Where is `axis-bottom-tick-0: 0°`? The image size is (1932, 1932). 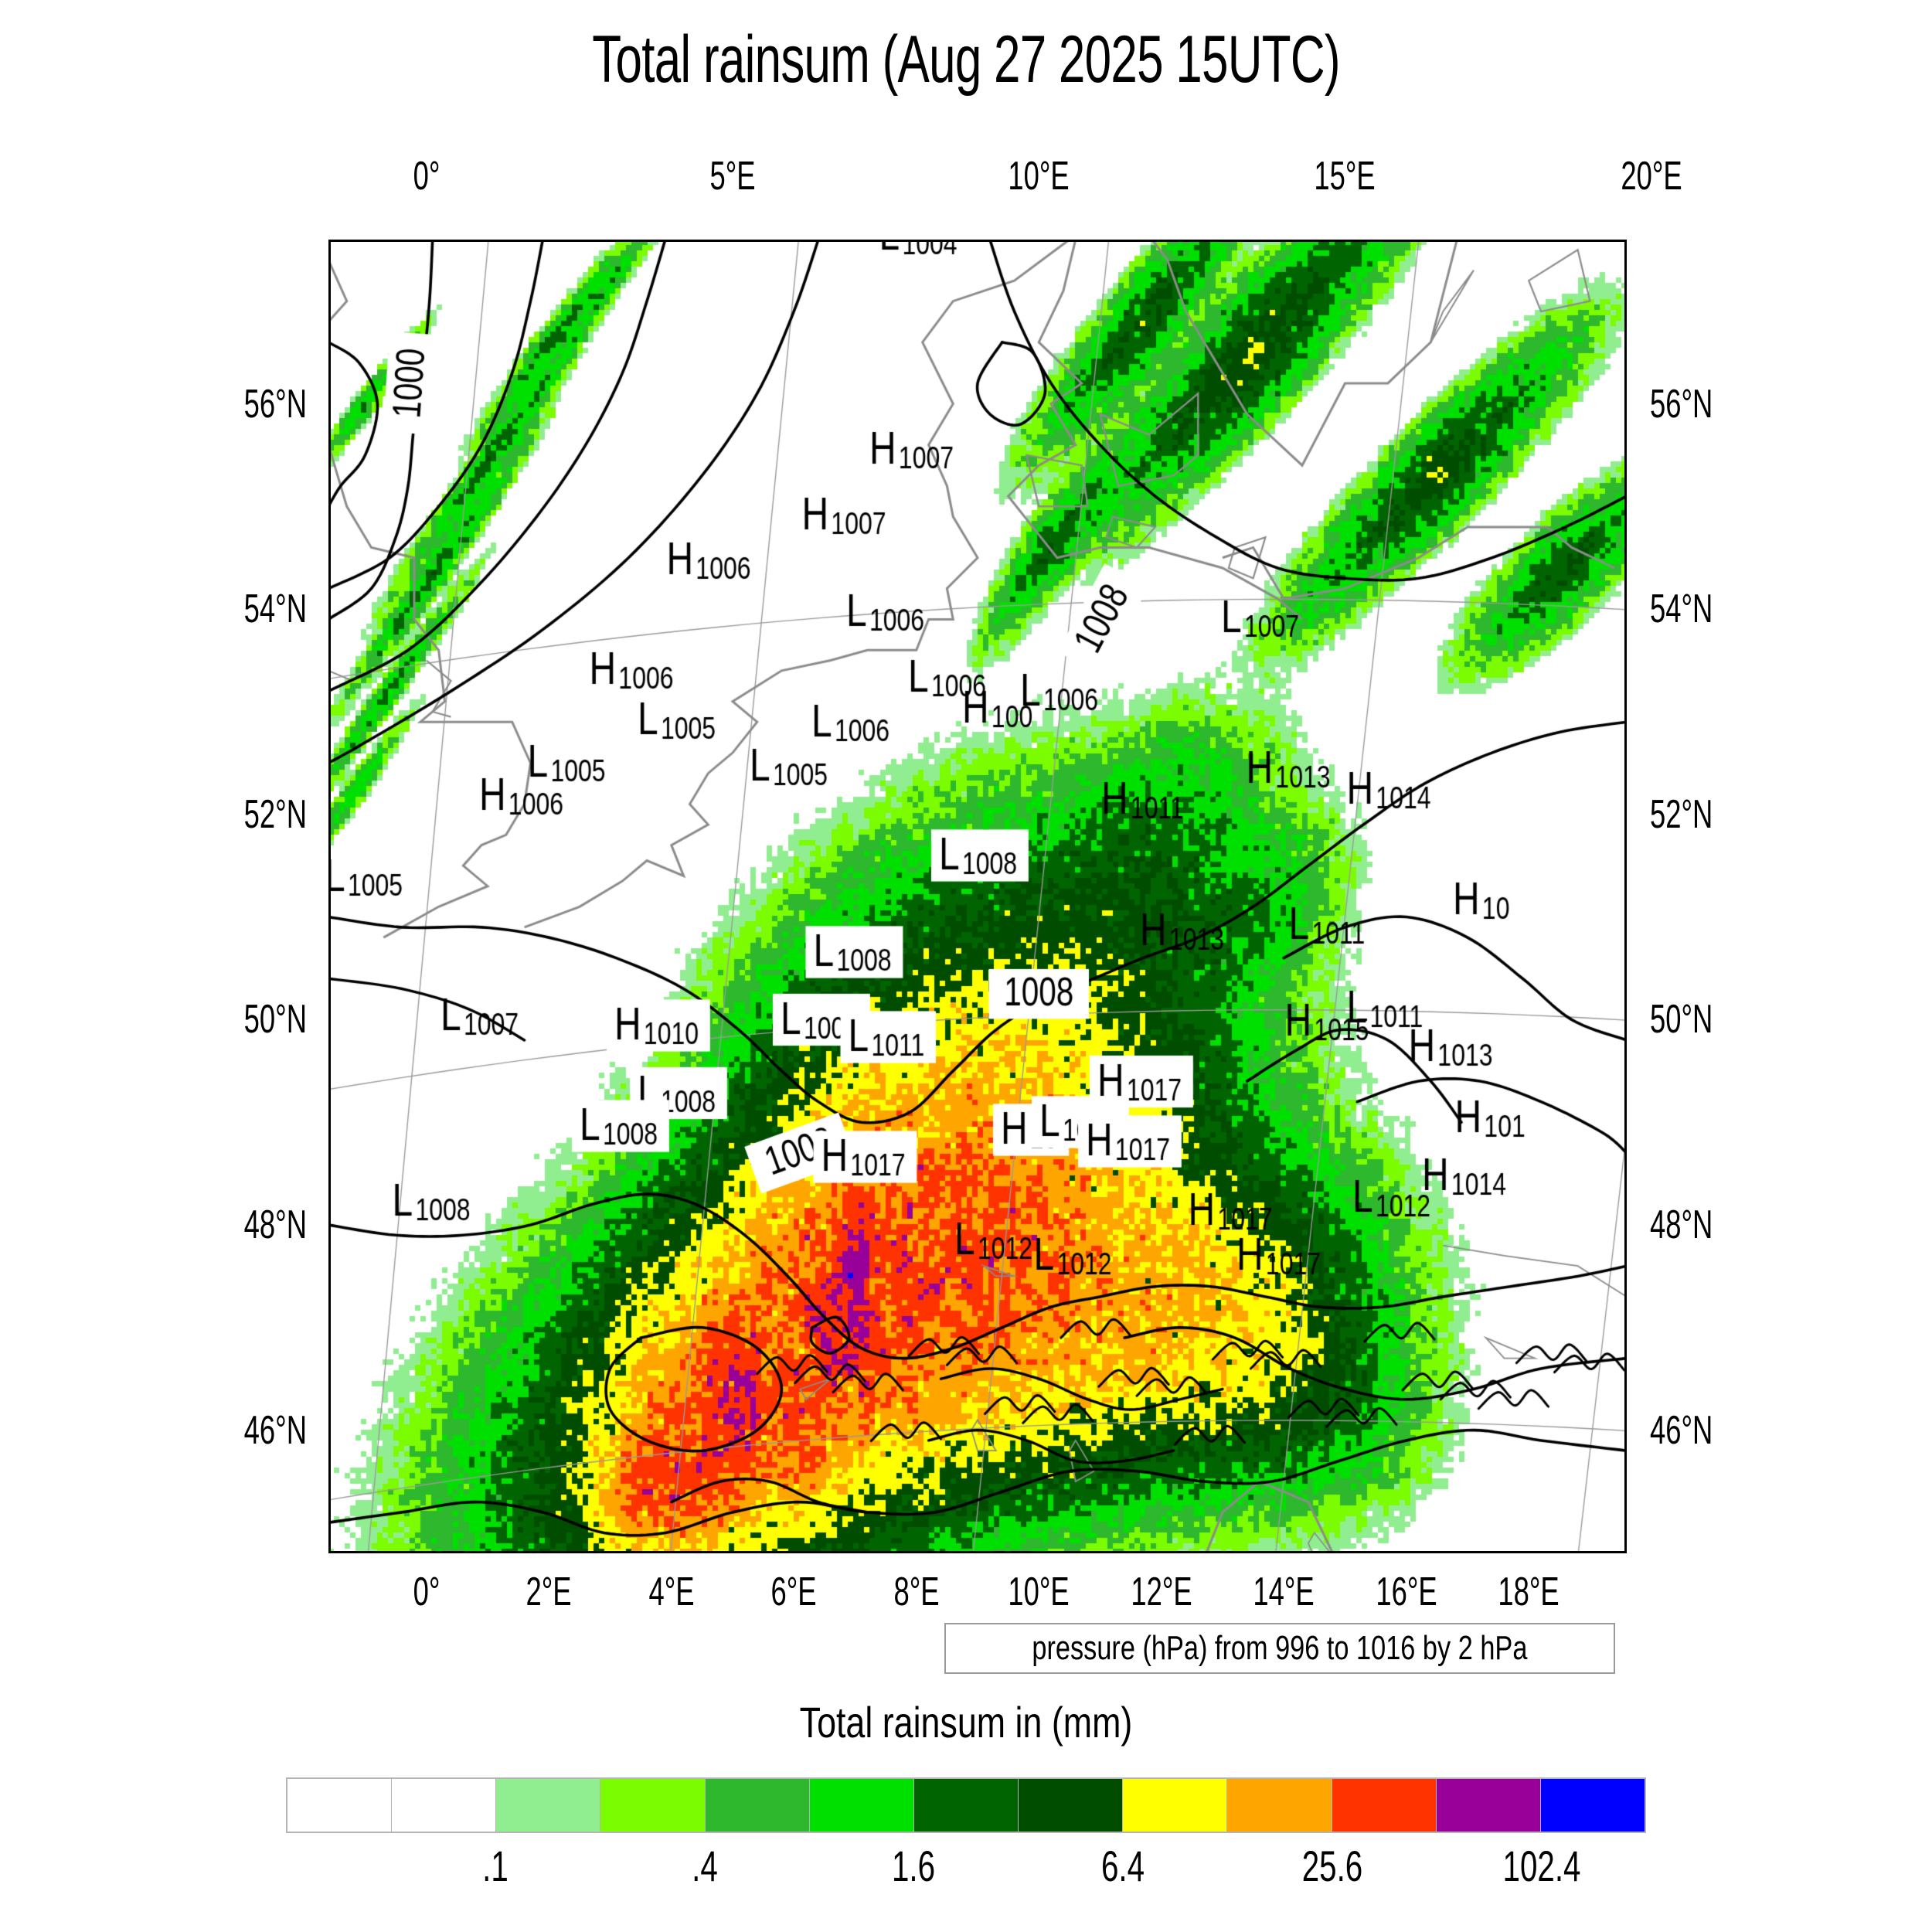
axis-bottom-tick-0: 0° is located at coordinates (427, 1592).